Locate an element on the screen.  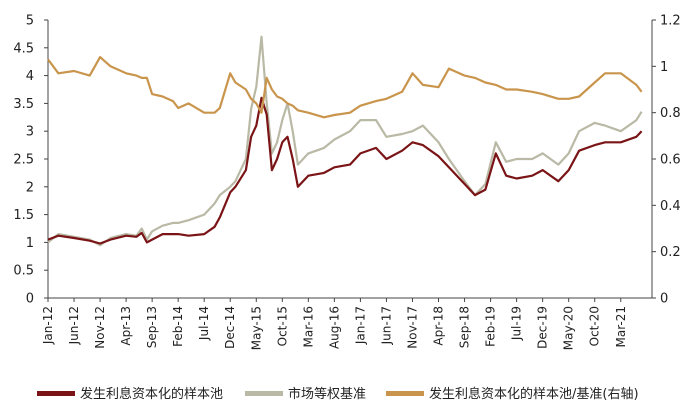
y-left-tick-label: 3.5 is located at coordinates (23, 104).